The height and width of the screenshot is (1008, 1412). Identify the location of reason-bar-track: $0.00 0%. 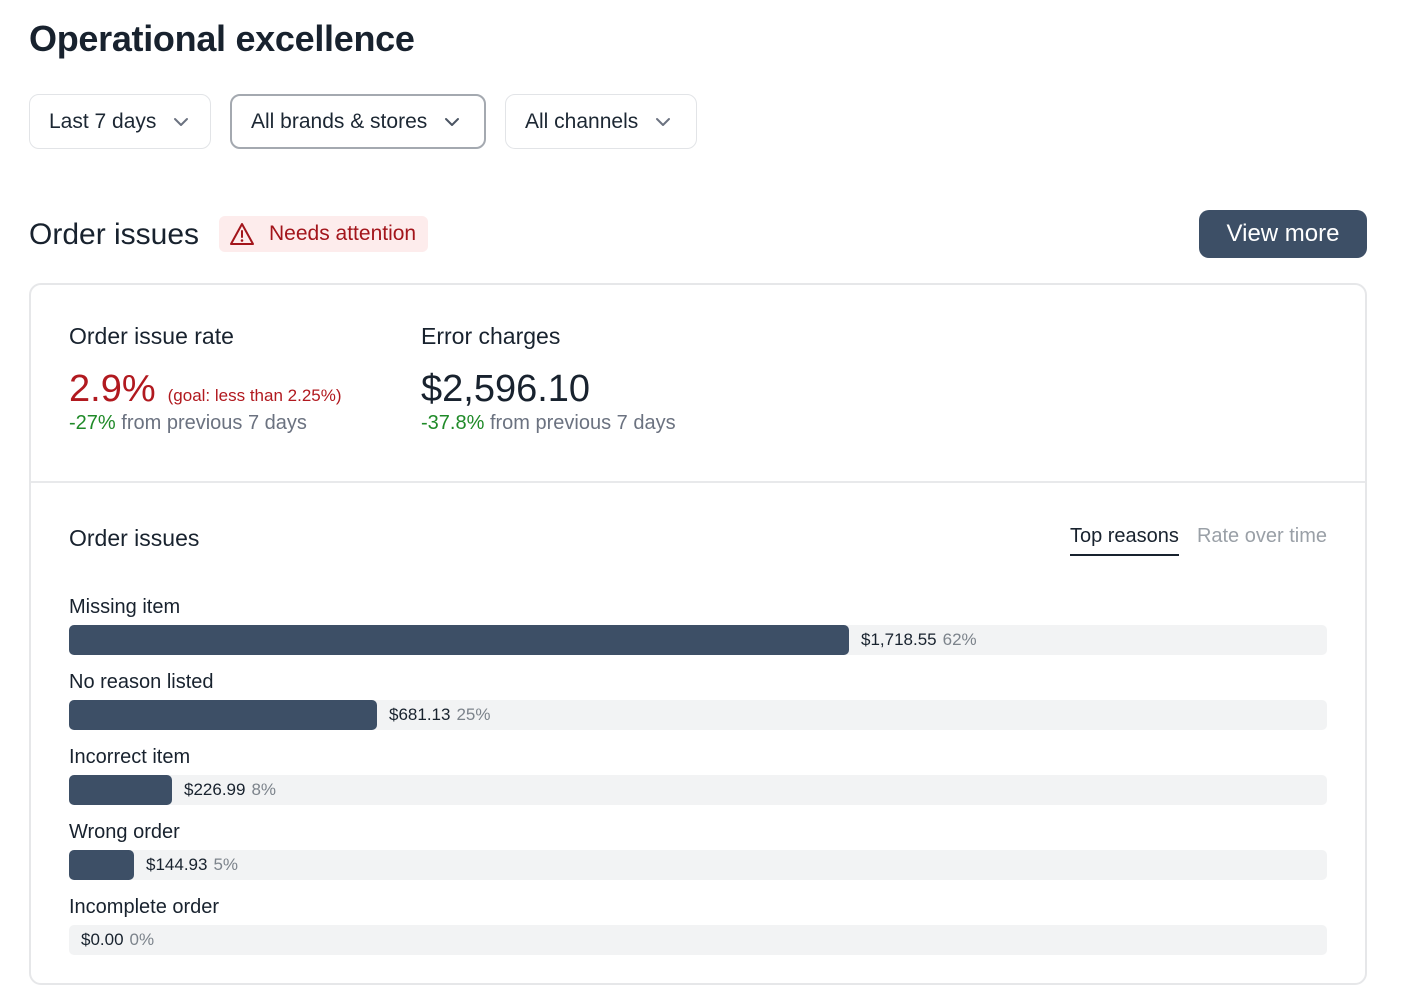
(698, 940).